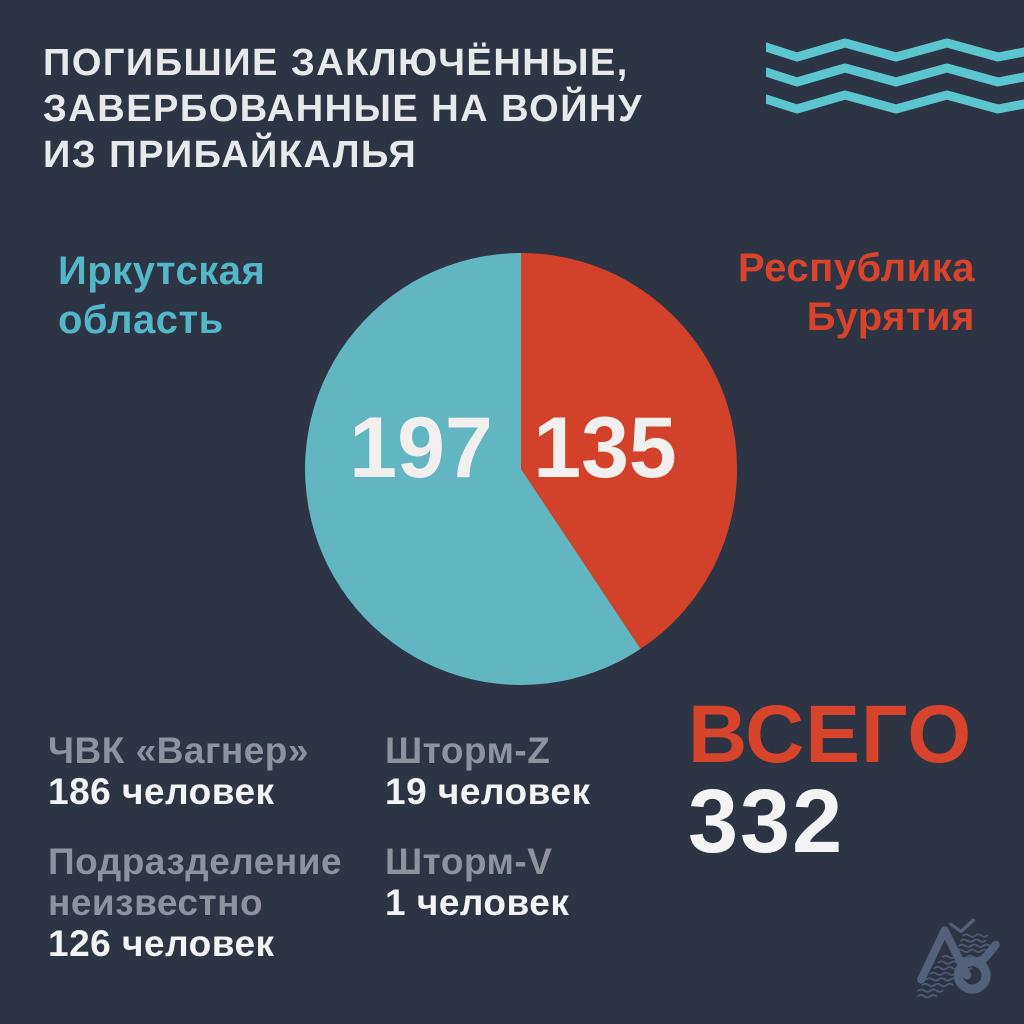 The width and height of the screenshot is (1024, 1024). What do you see at coordinates (421, 448) in the screenshot?
I see `pie-value-irkutsk: 197` at bounding box center [421, 448].